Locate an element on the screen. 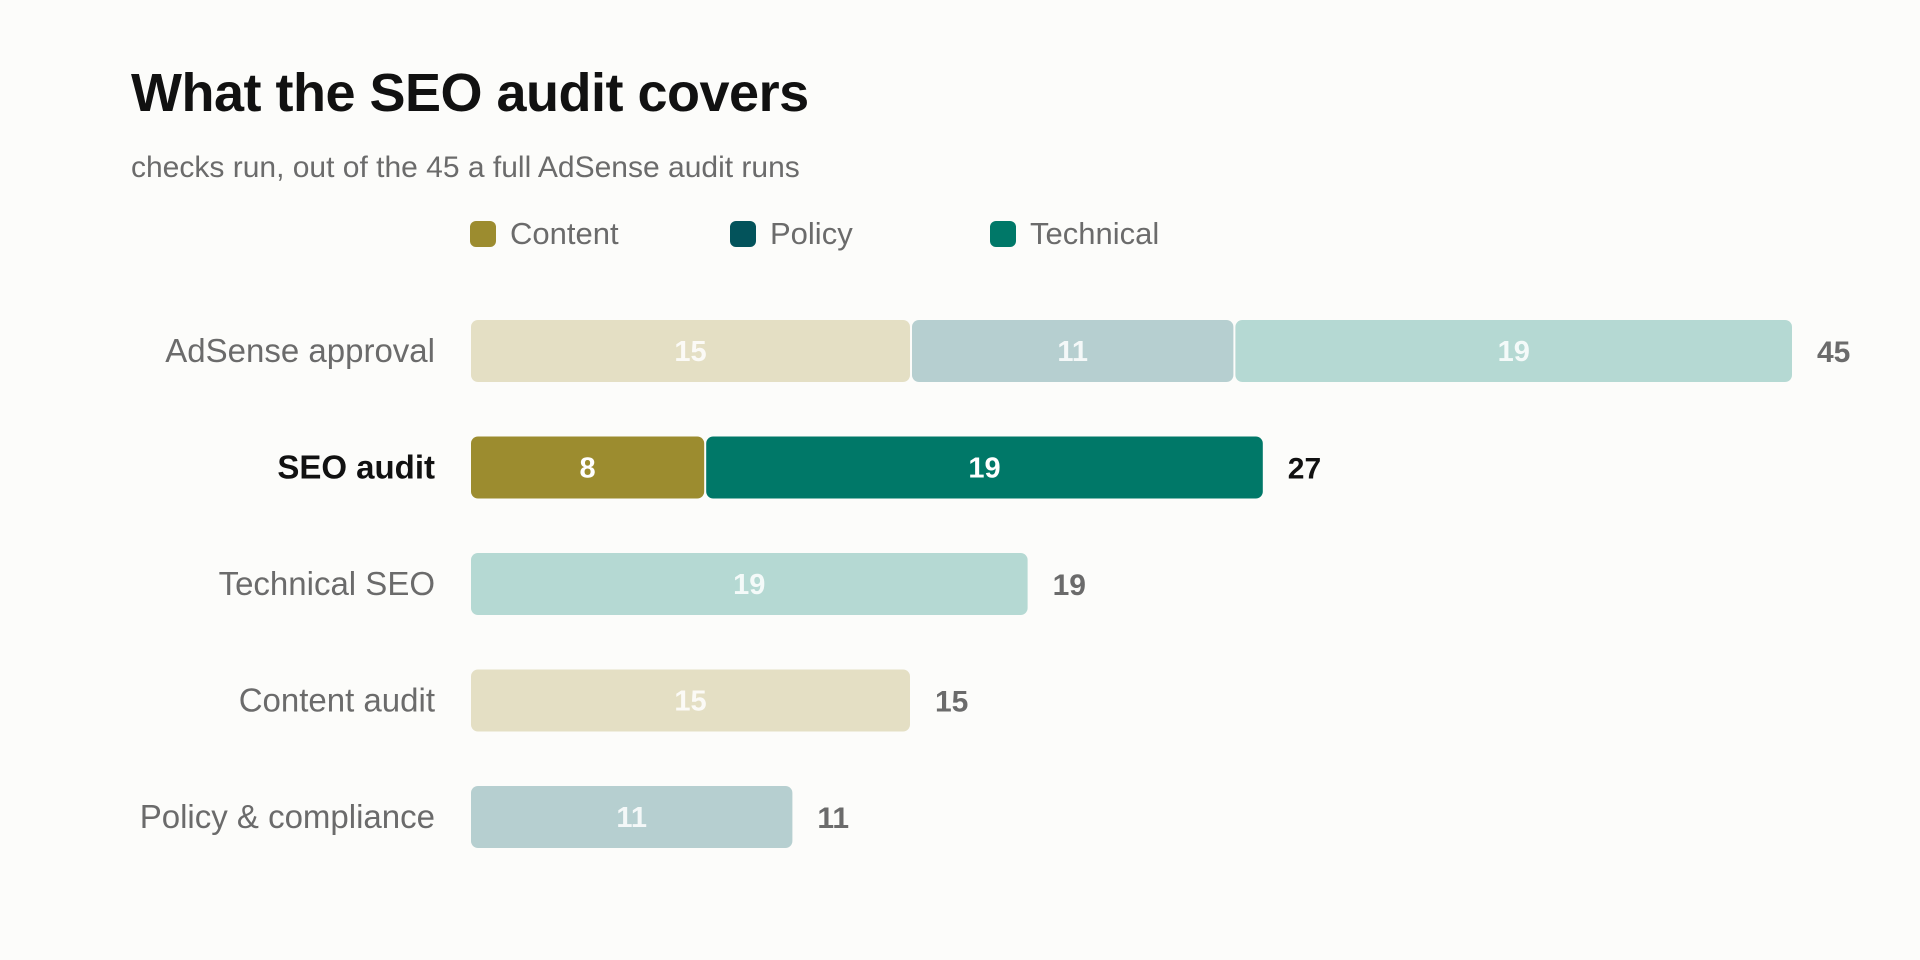 The height and width of the screenshot is (960, 1920). legend-swatch-policy is located at coordinates (743, 234).